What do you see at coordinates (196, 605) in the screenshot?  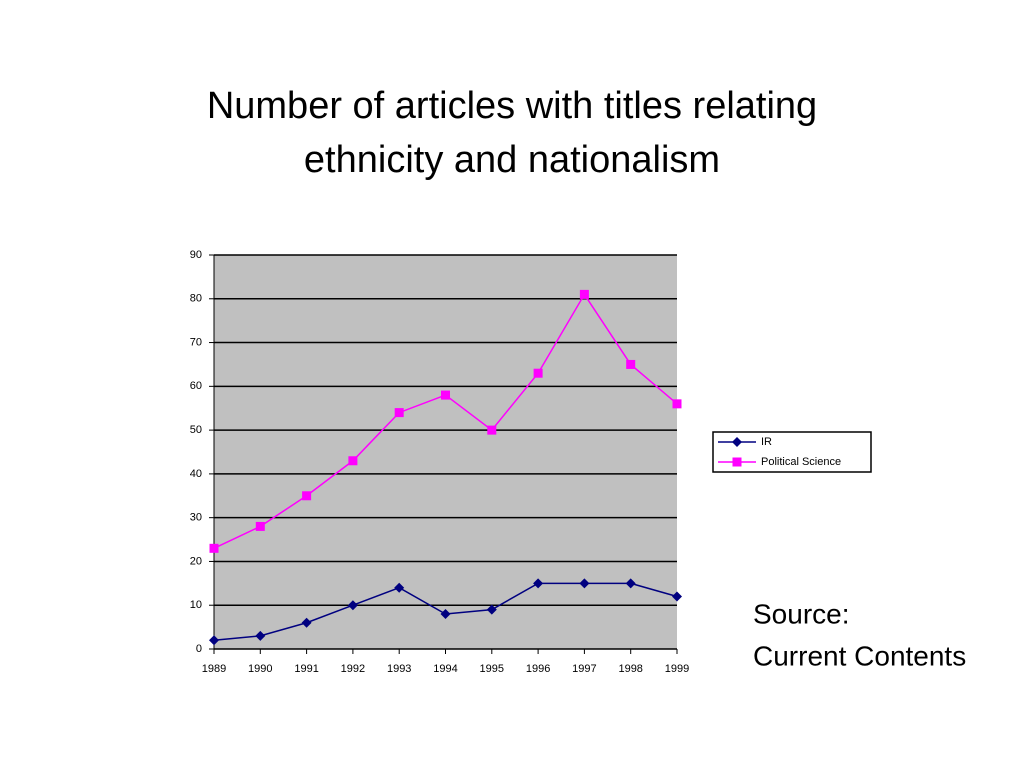 I see `y-tick-label: 10` at bounding box center [196, 605].